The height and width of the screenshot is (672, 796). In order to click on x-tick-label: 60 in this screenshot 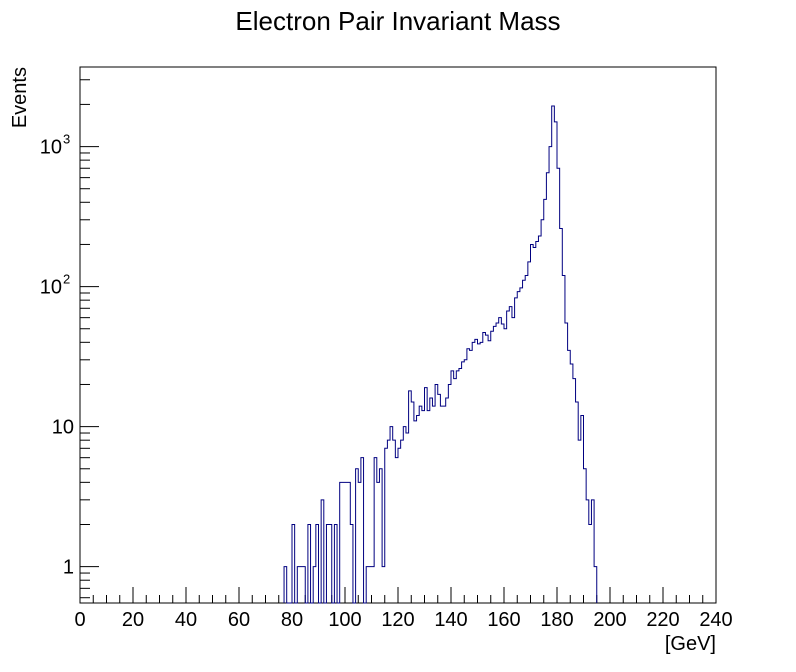, I will do `click(239, 620)`.